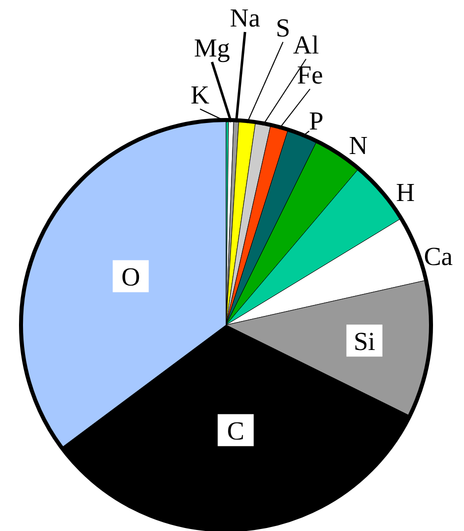  I want to click on slice-label: K, so click(200, 95).